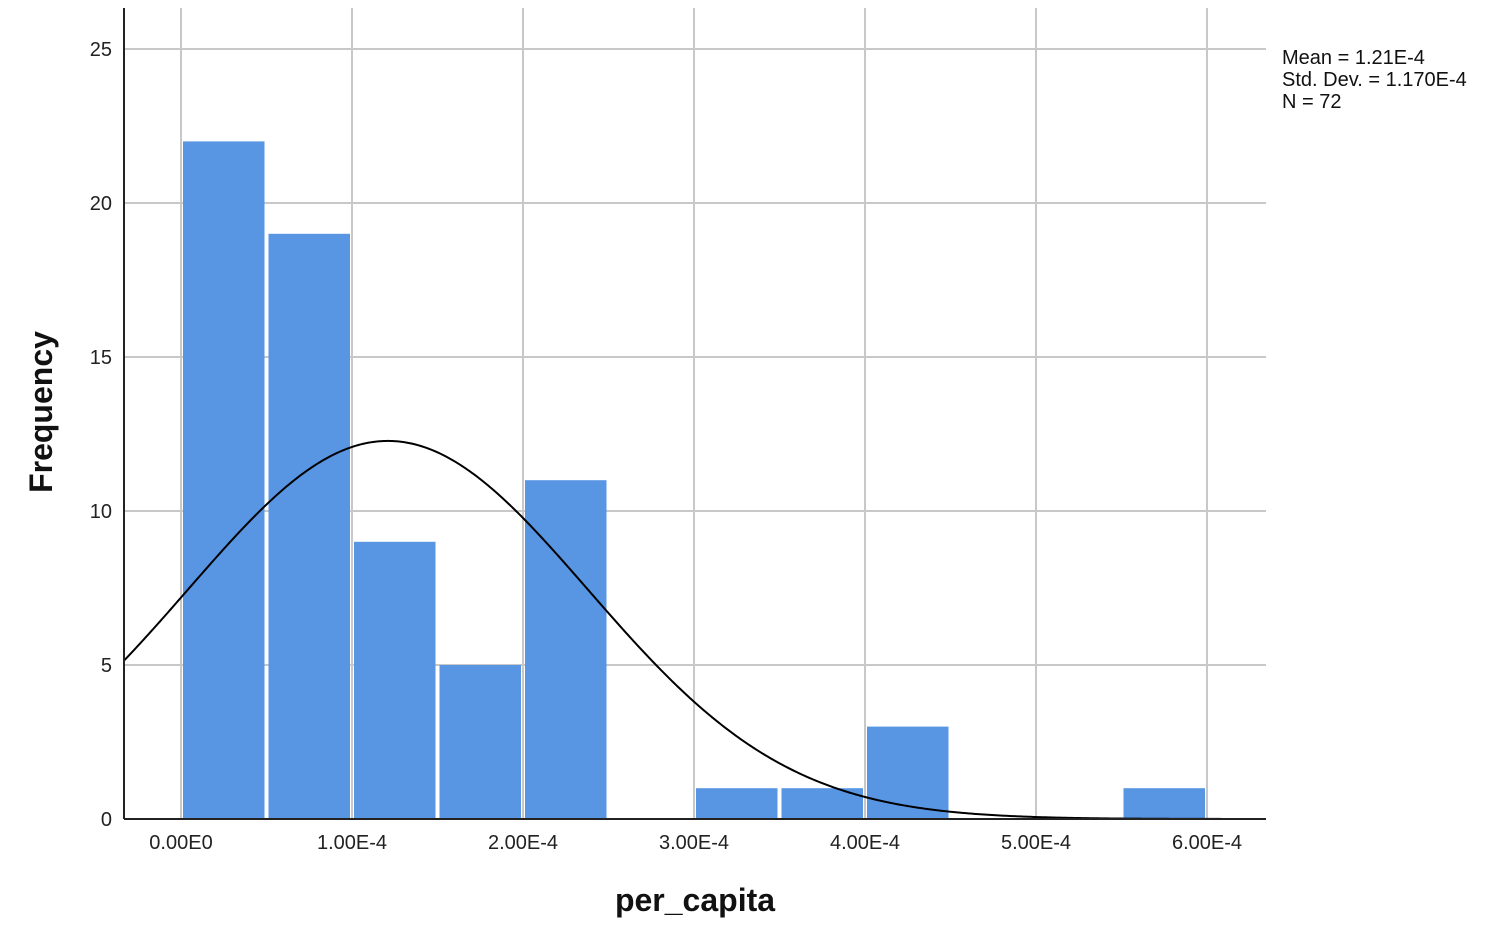 The width and height of the screenshot is (1512, 928). What do you see at coordinates (695, 900) in the screenshot?
I see `x-axis-title: per_capita` at bounding box center [695, 900].